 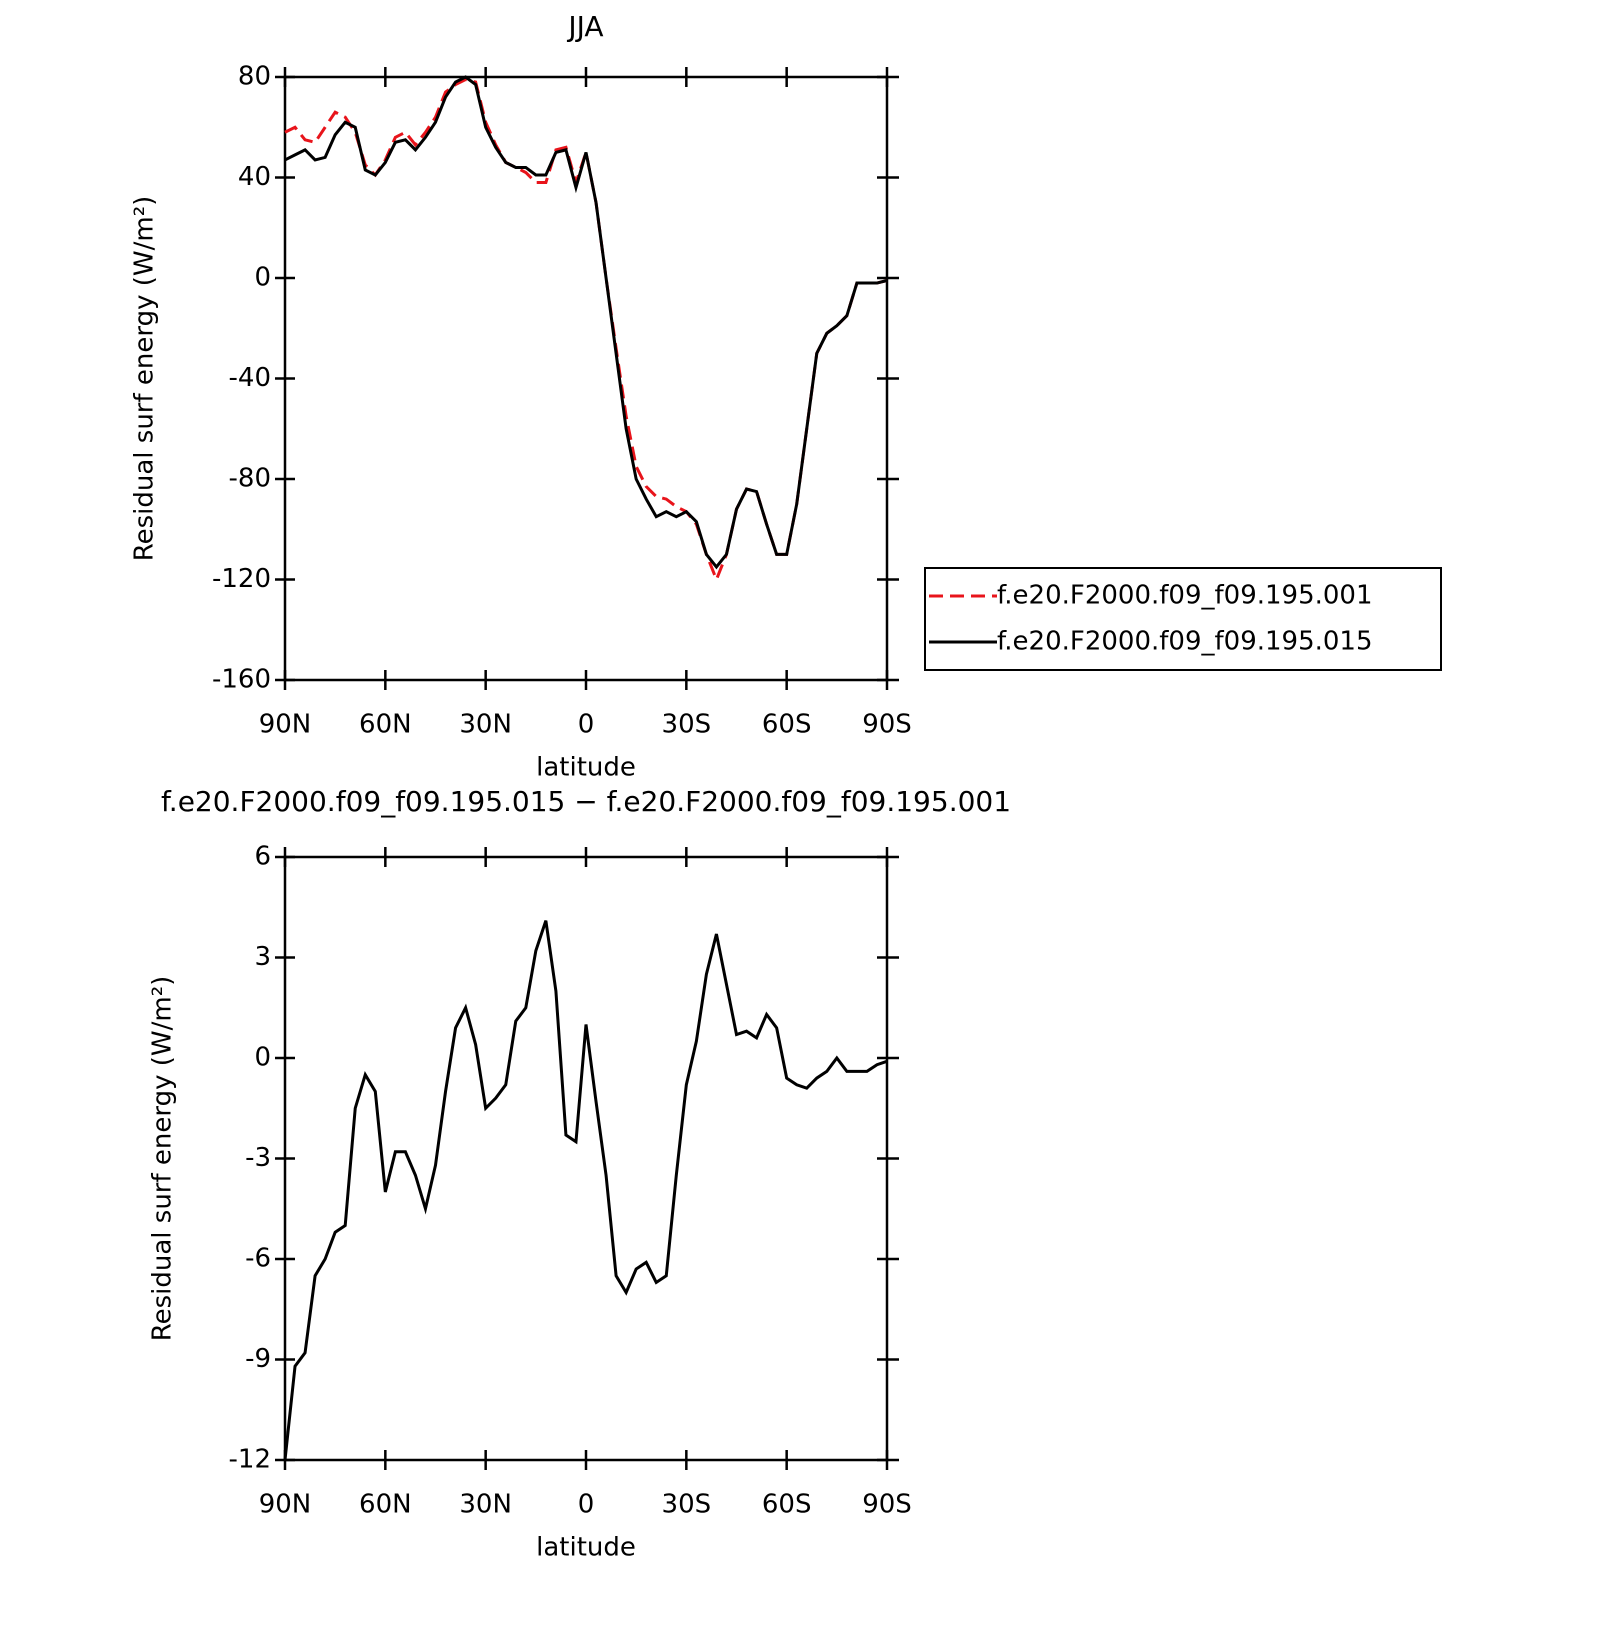 What do you see at coordinates (258, 1259) in the screenshot?
I see `y-tick-label: -6` at bounding box center [258, 1259].